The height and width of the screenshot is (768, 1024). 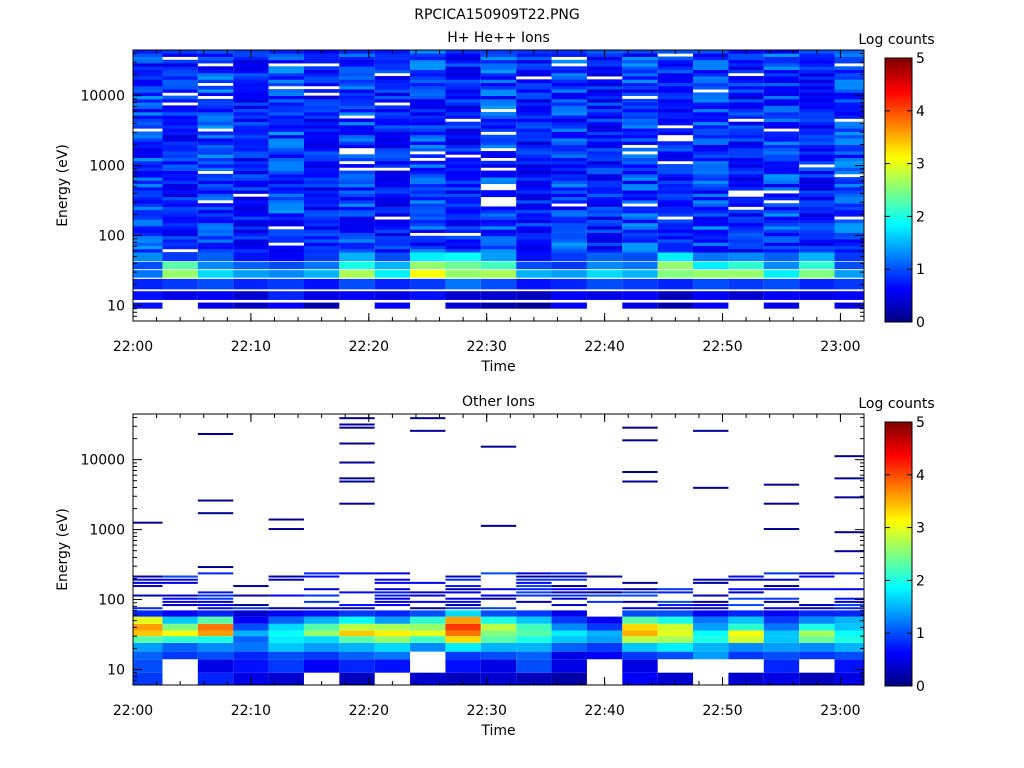 I want to click on x-tick-label: 22:40, so click(x=604, y=711).